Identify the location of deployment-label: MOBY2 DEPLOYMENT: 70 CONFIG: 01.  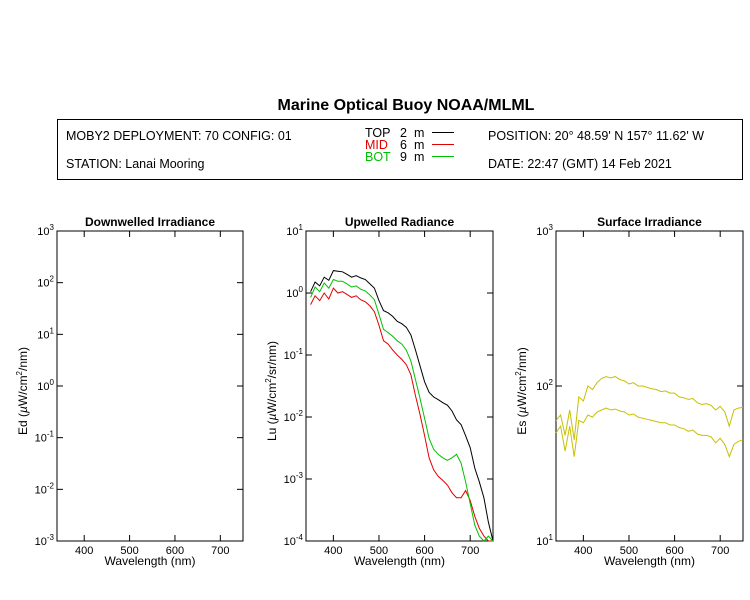
(179, 136).